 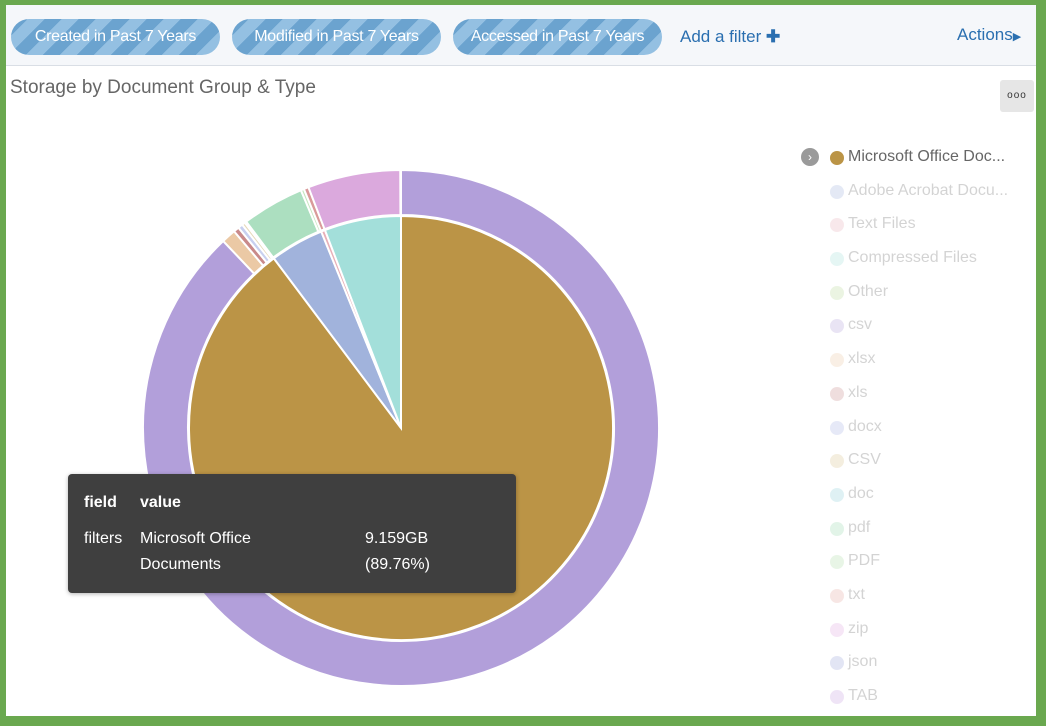 What do you see at coordinates (773, 36) in the screenshot?
I see `plus-icon: ✚` at bounding box center [773, 36].